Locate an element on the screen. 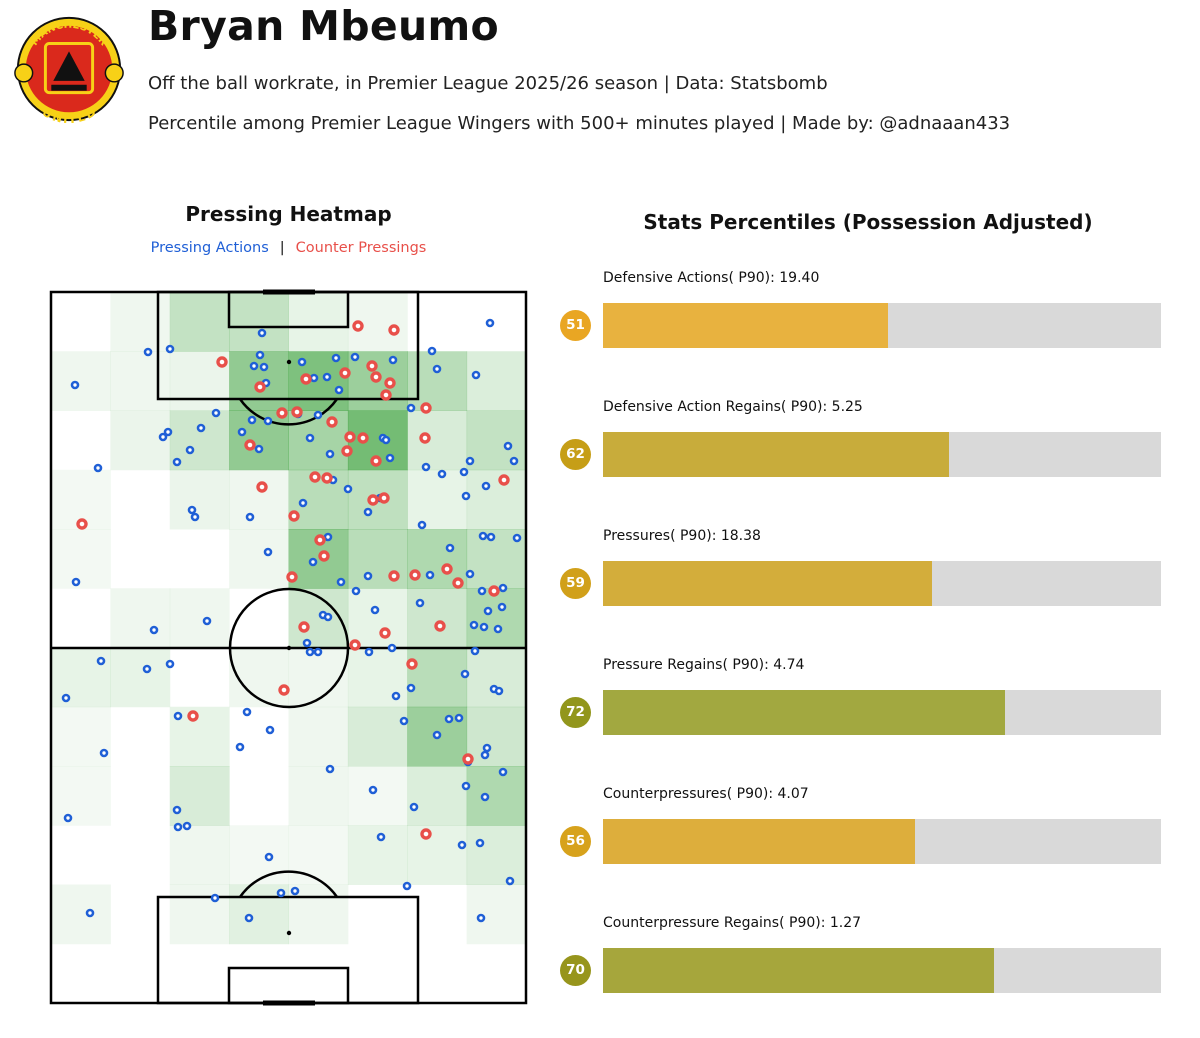  top-penalty-arc is located at coordinates (288, 412).